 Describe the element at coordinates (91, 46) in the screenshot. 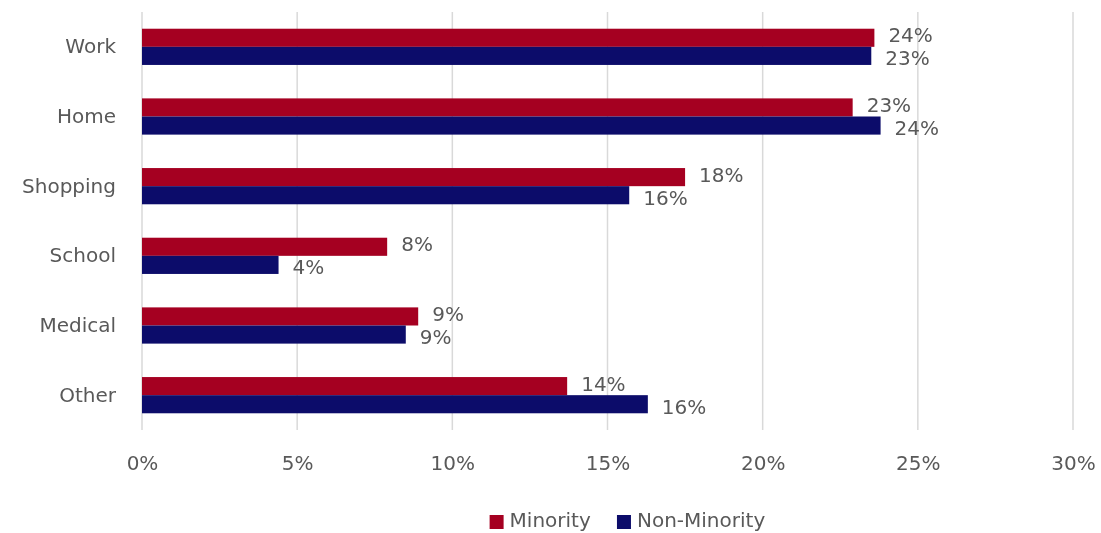

I see `y-tick-label: Work` at that location.